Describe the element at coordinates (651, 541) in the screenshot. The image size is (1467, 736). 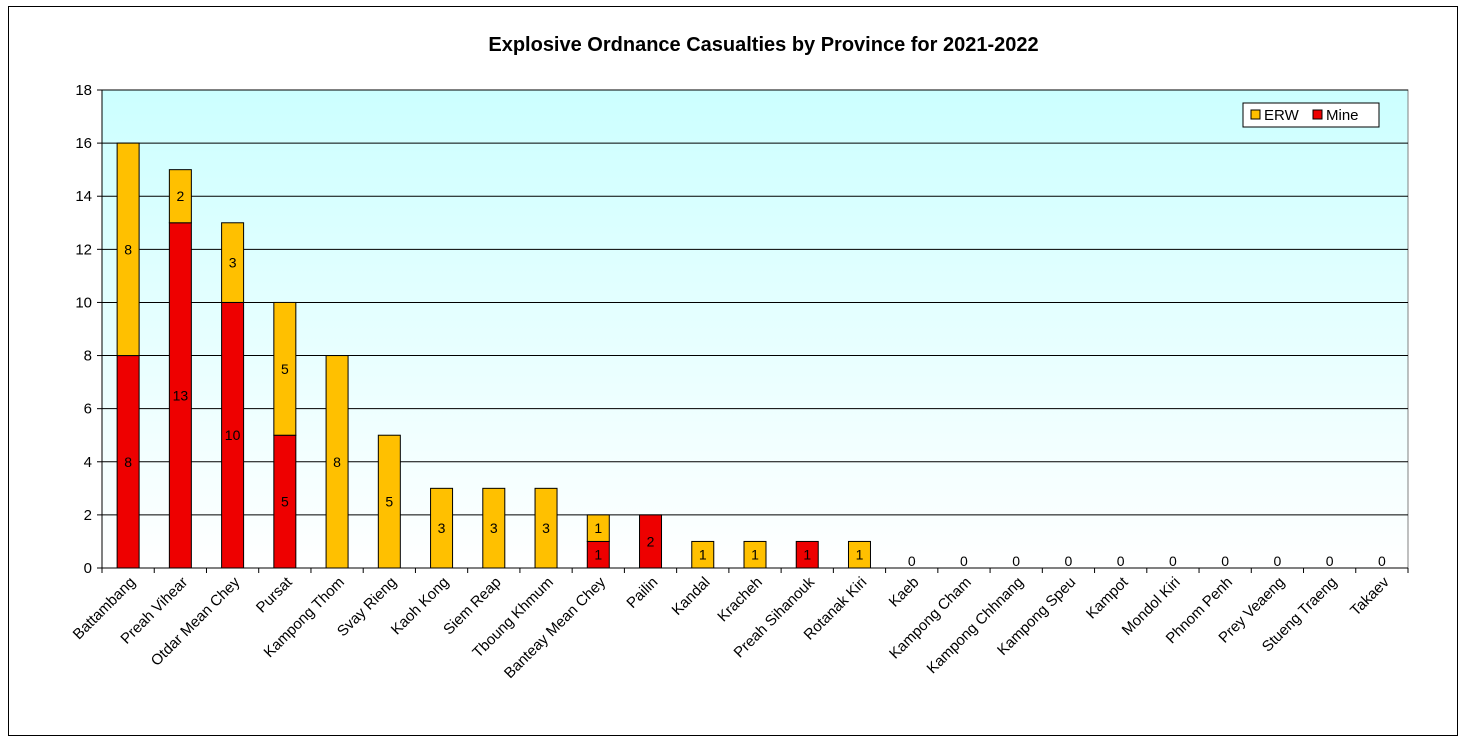
I see `data-label-mine: 2` at that location.